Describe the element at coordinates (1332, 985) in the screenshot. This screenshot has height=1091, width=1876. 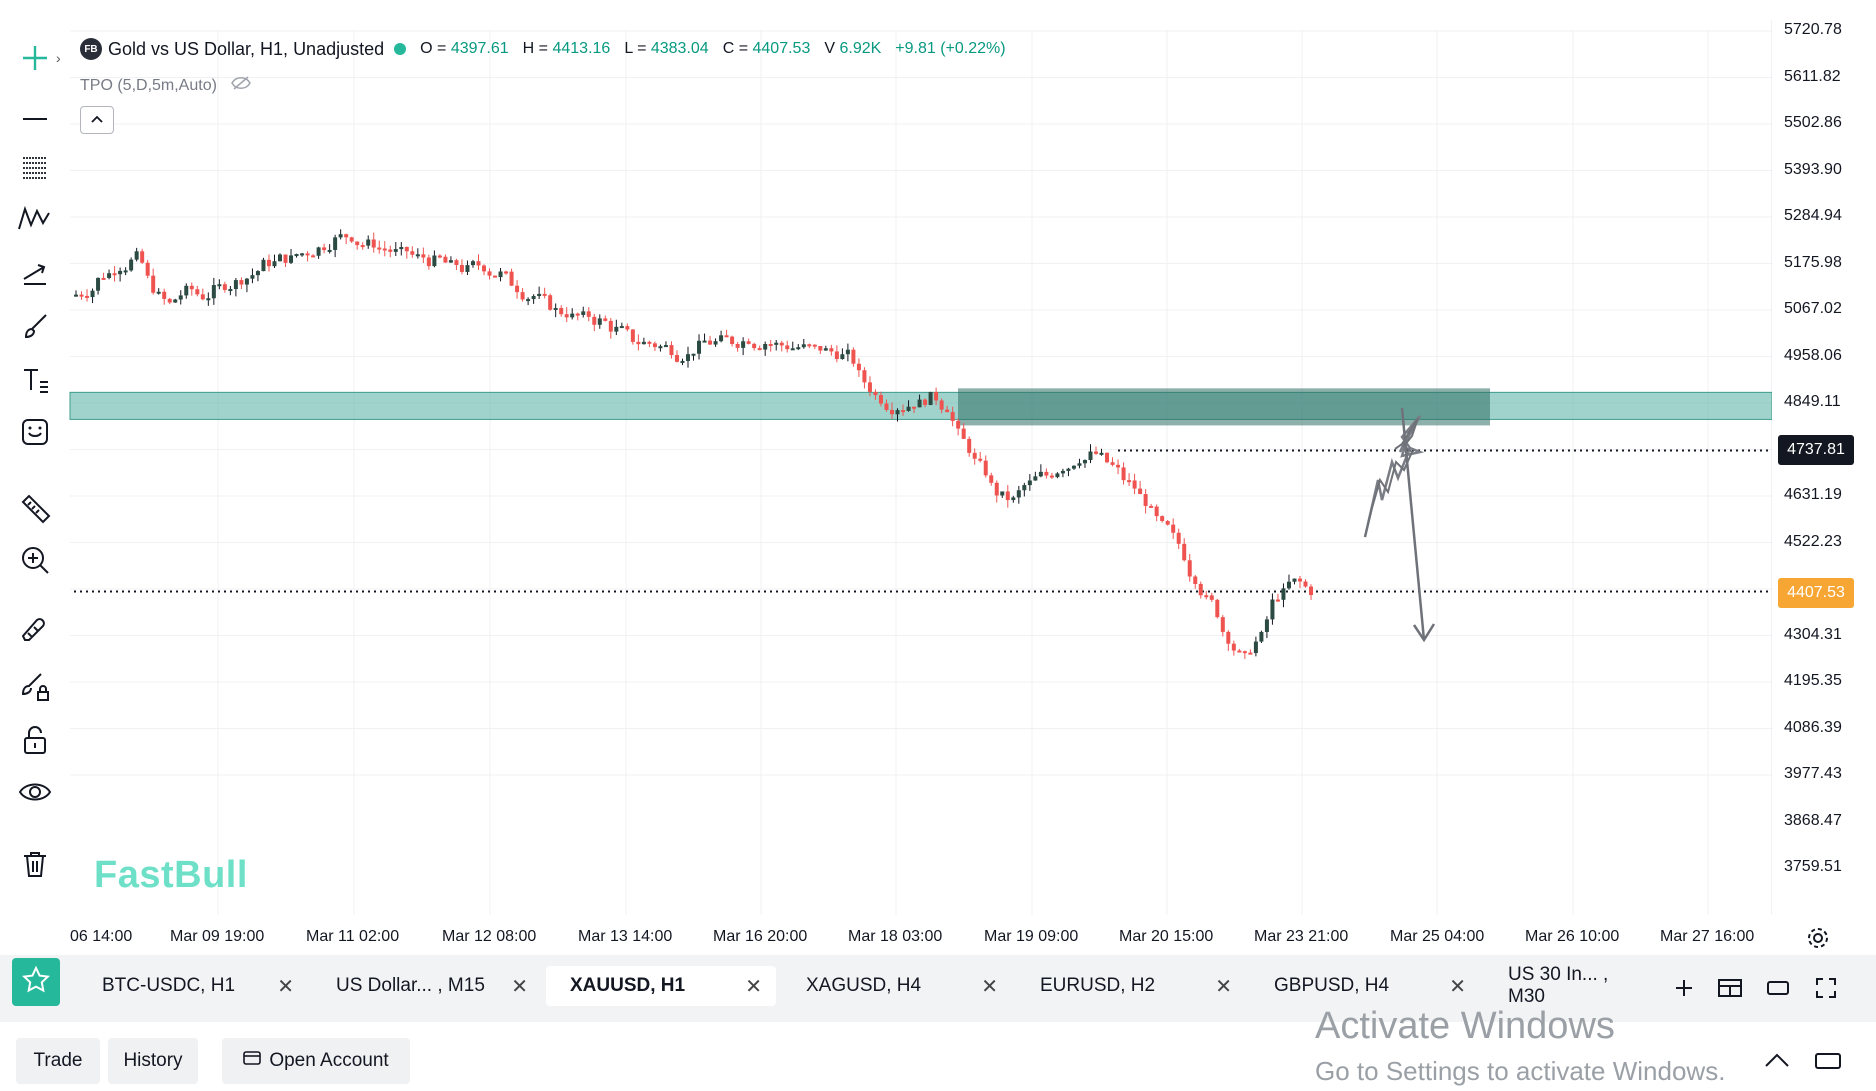
I see `chart-tab-label: GBPUSD, H4` at that location.